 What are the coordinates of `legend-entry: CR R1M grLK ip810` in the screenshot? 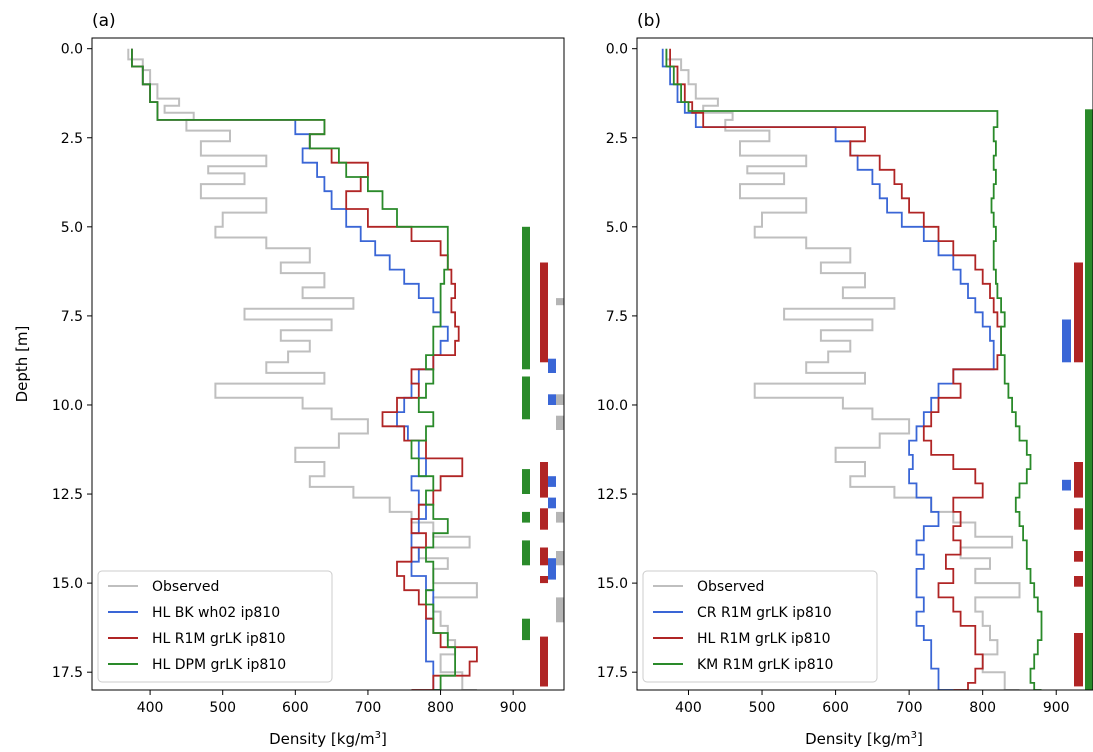 It's located at (764, 613).